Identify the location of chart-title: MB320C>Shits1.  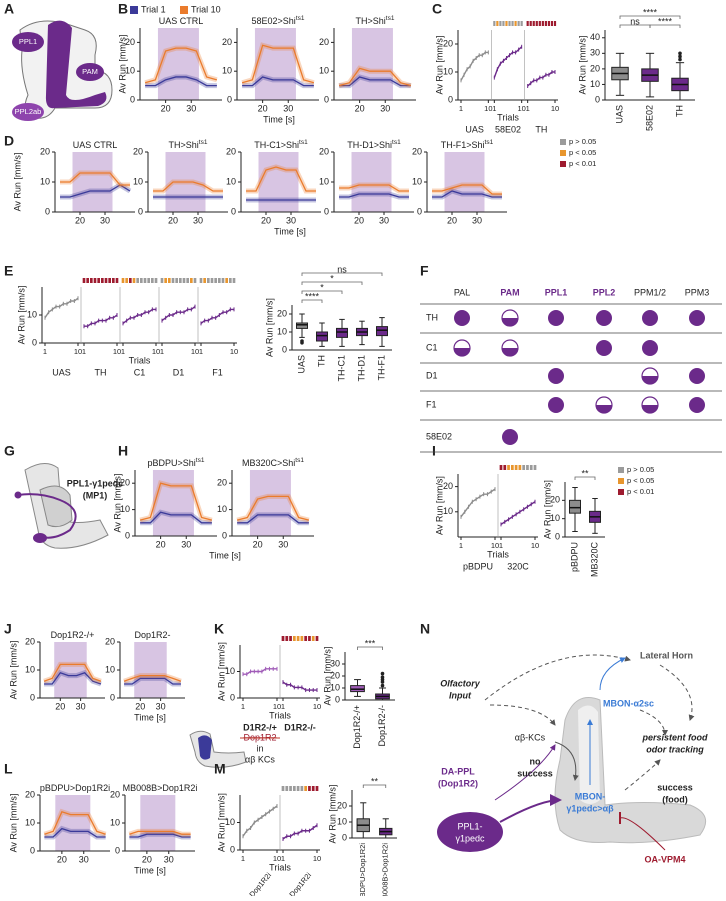
(273, 462).